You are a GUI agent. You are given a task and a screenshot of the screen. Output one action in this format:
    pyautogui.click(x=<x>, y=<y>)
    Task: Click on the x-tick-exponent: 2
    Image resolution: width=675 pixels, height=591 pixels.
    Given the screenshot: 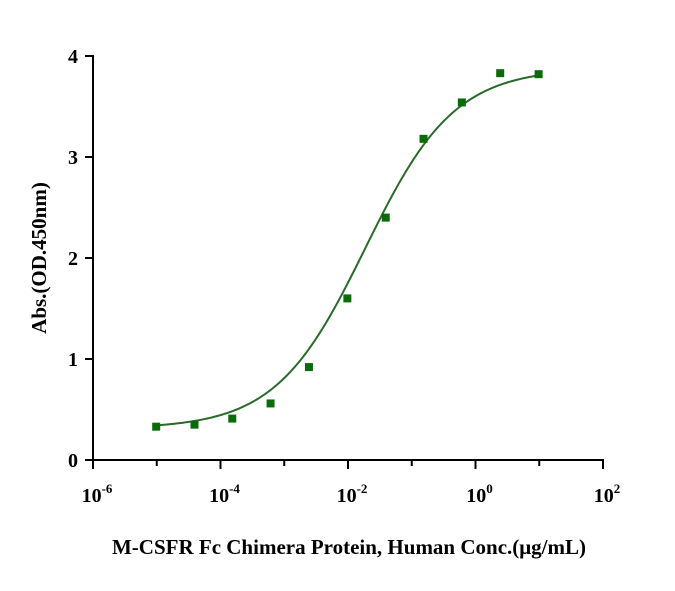 What is the action you would take?
    pyautogui.click(x=617, y=488)
    